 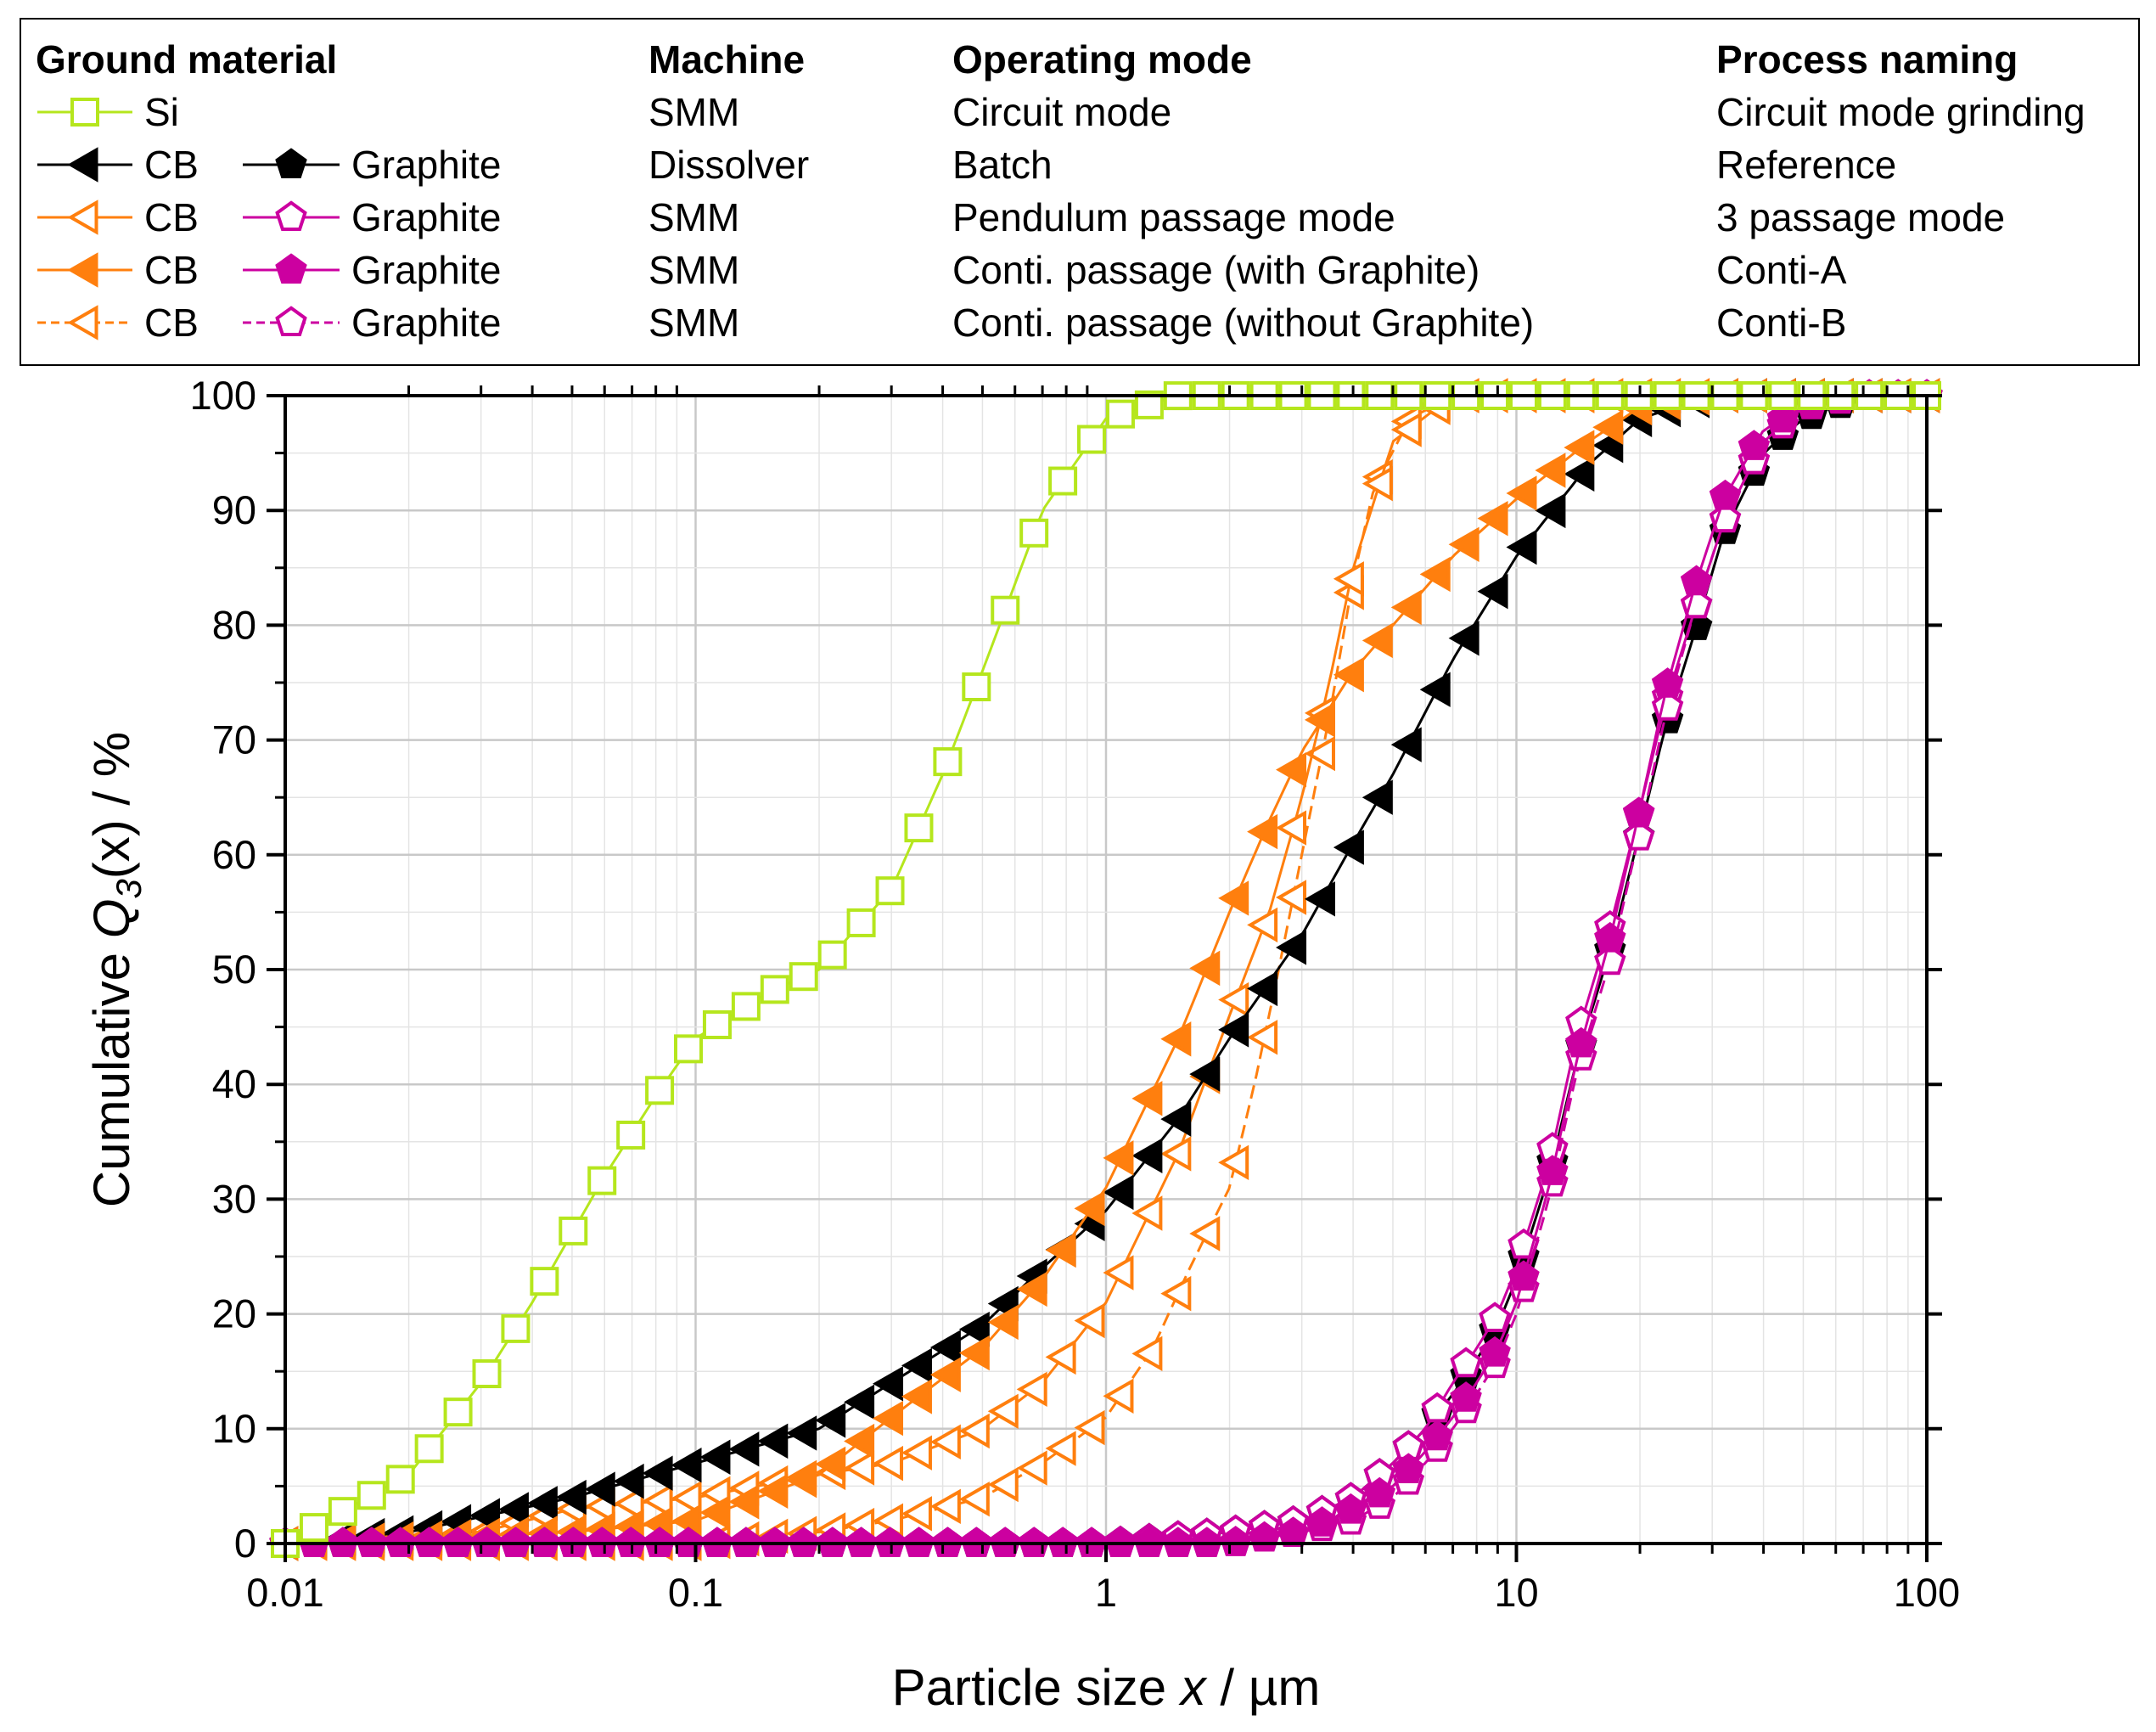 What do you see at coordinates (171, 270) in the screenshot?
I see `legend-row-4-left-label: CB` at bounding box center [171, 270].